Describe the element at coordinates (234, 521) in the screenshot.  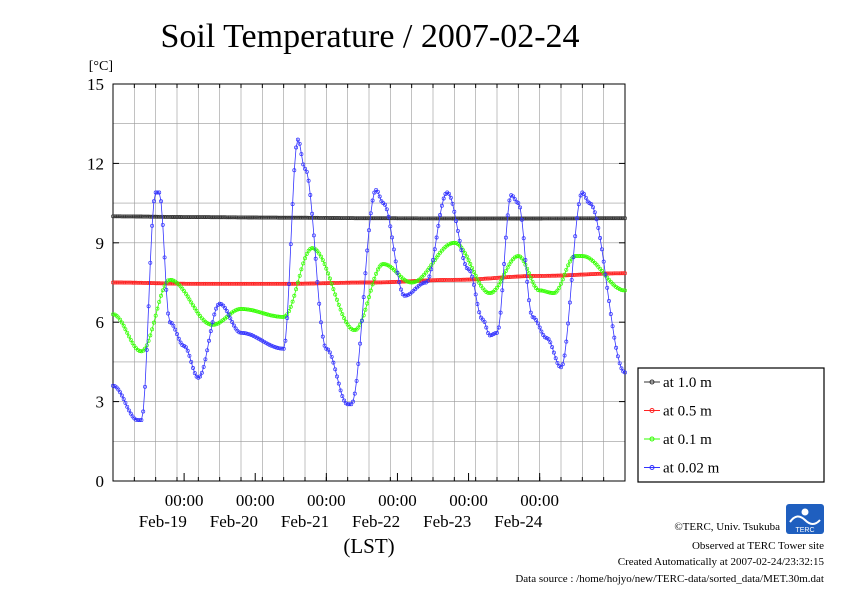
I see `x-tick-date-label: Feb-20` at that location.